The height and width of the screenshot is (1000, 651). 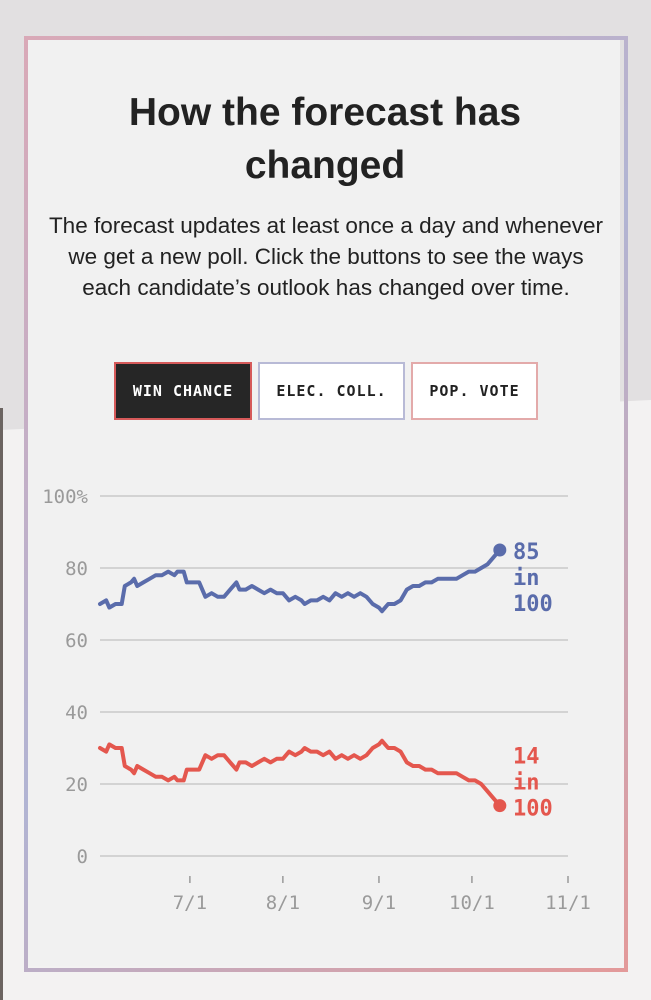 What do you see at coordinates (472, 903) in the screenshot?
I see `x-tick-label: 10/1` at bounding box center [472, 903].